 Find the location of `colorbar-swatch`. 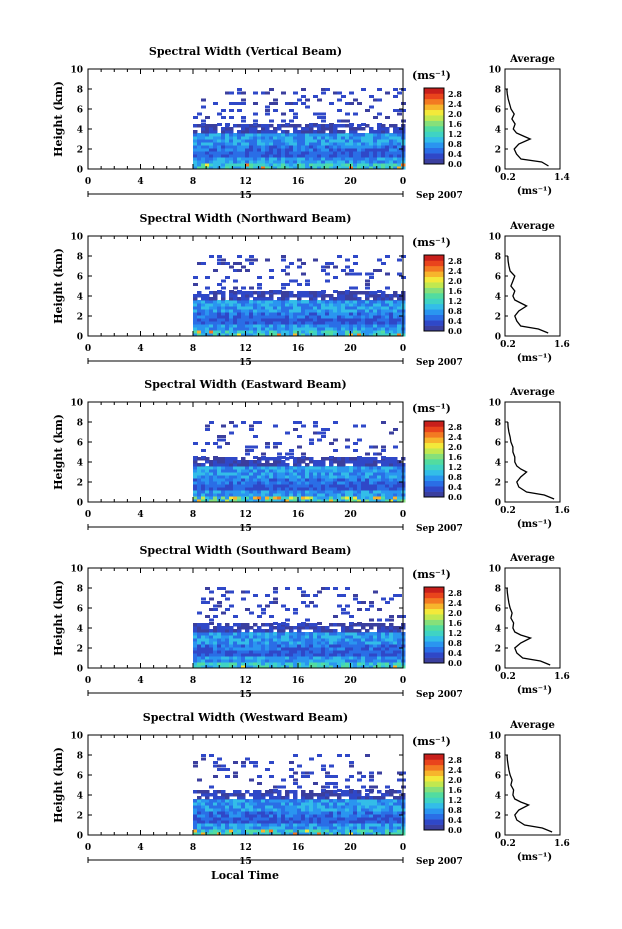

colorbar-swatch is located at coordinates (434, 800).